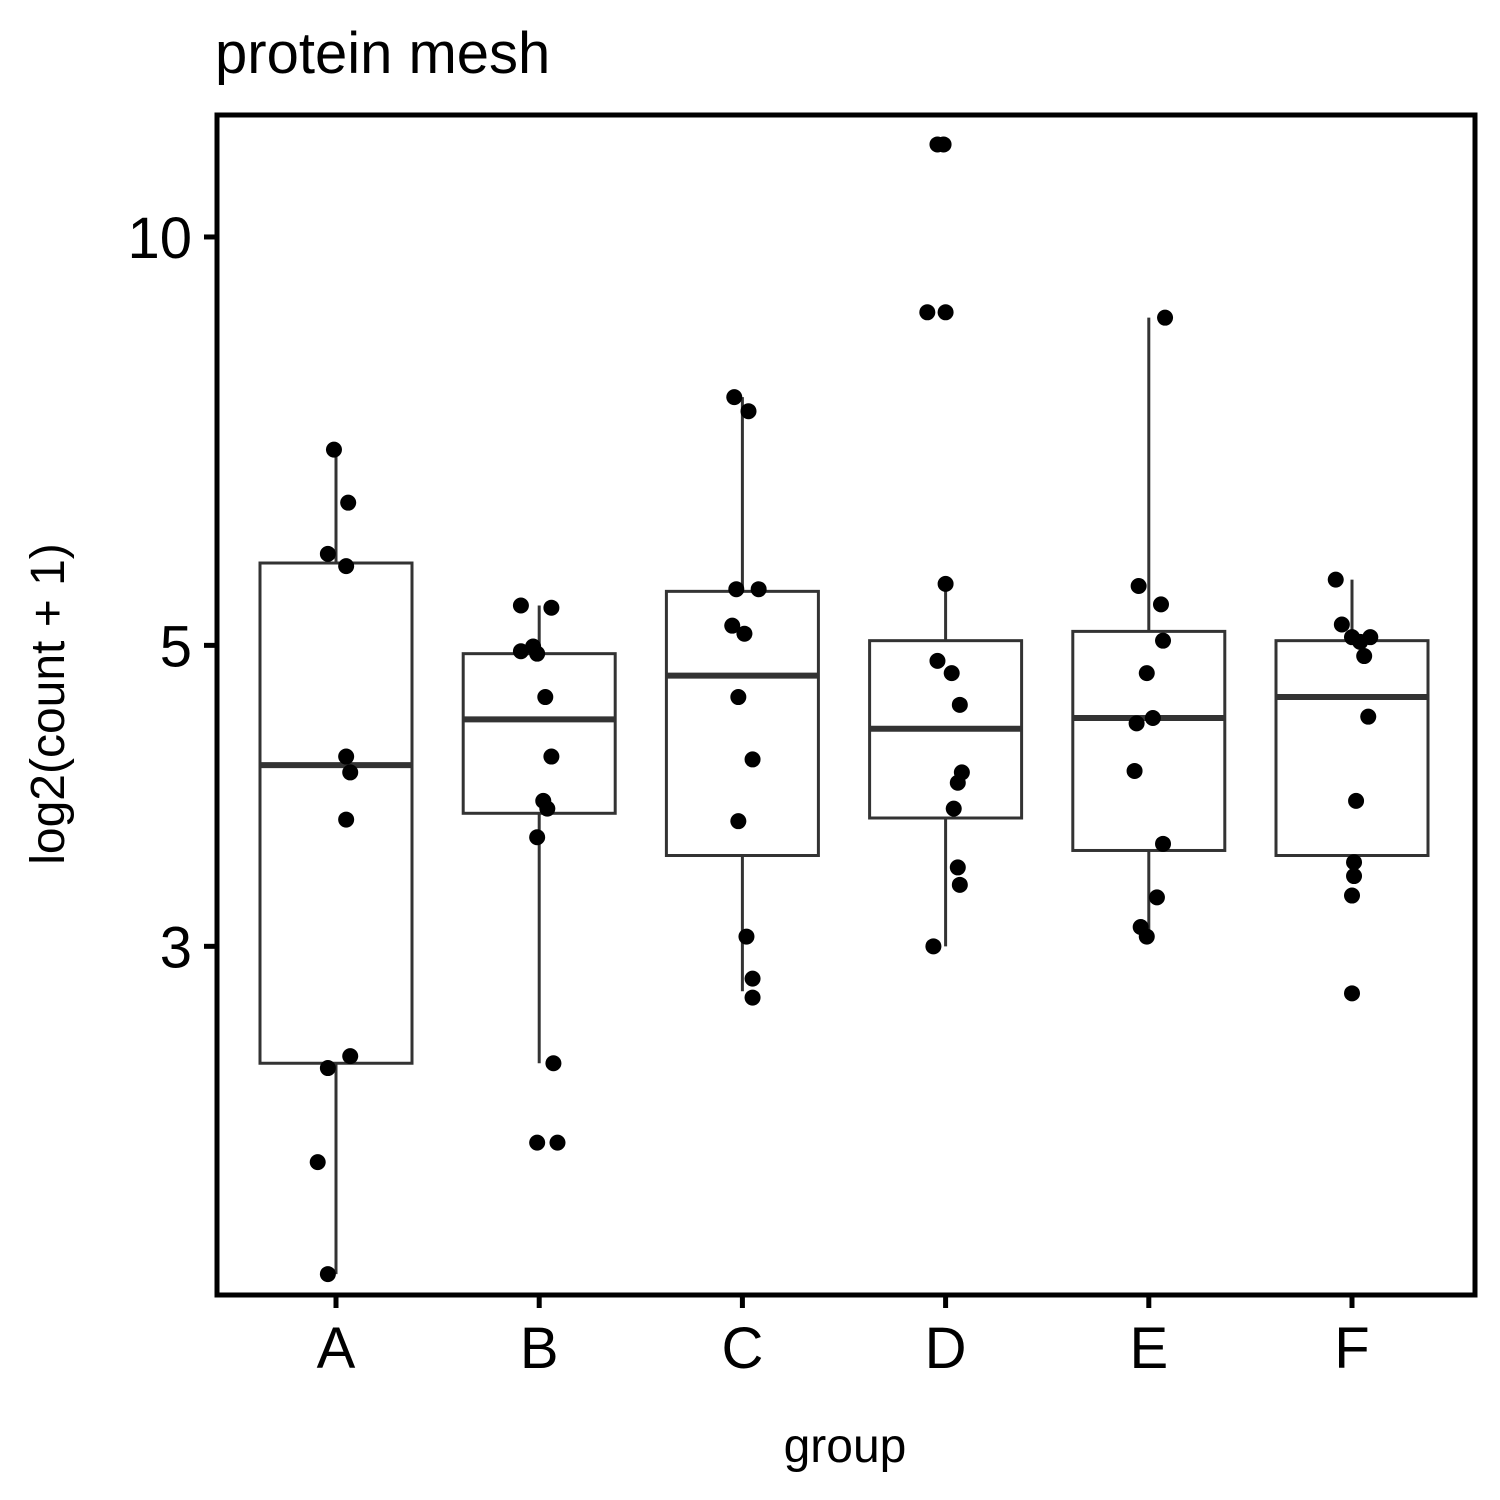  What do you see at coordinates (539, 1348) in the screenshot?
I see `x-tick-label: B` at bounding box center [539, 1348].